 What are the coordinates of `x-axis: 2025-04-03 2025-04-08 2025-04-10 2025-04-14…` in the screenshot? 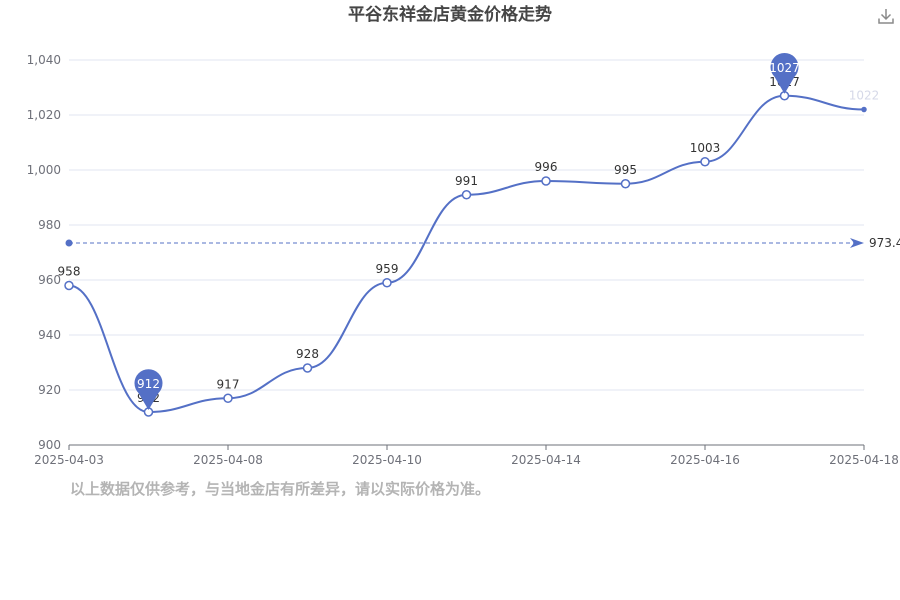 It's located at (466, 455).